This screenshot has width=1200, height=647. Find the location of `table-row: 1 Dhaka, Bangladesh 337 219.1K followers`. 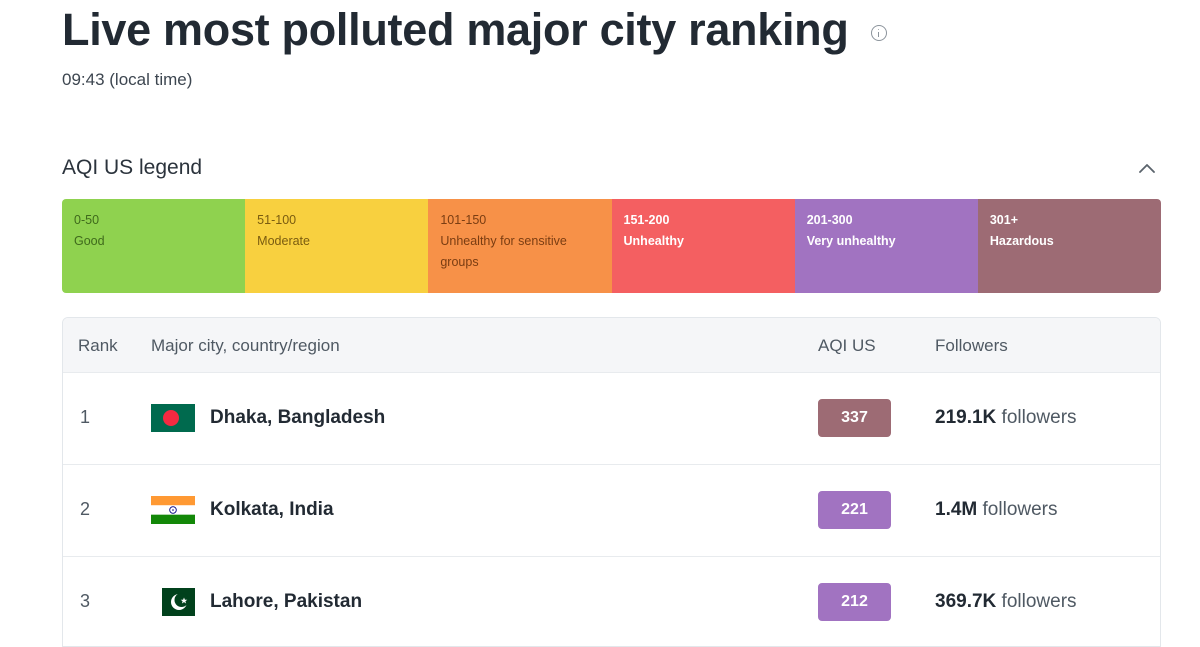

table-row: 1 Dhaka, Bangladesh 337 219.1K followers is located at coordinates (611, 418).